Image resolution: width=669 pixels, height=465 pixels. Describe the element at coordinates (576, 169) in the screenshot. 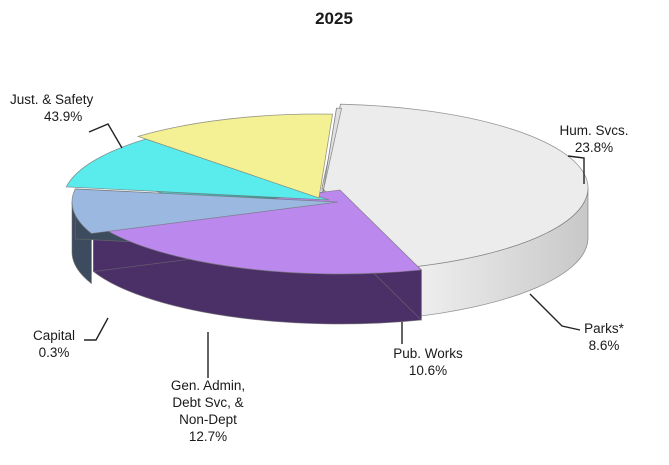

I see `leader-line-hum-svcs` at that location.